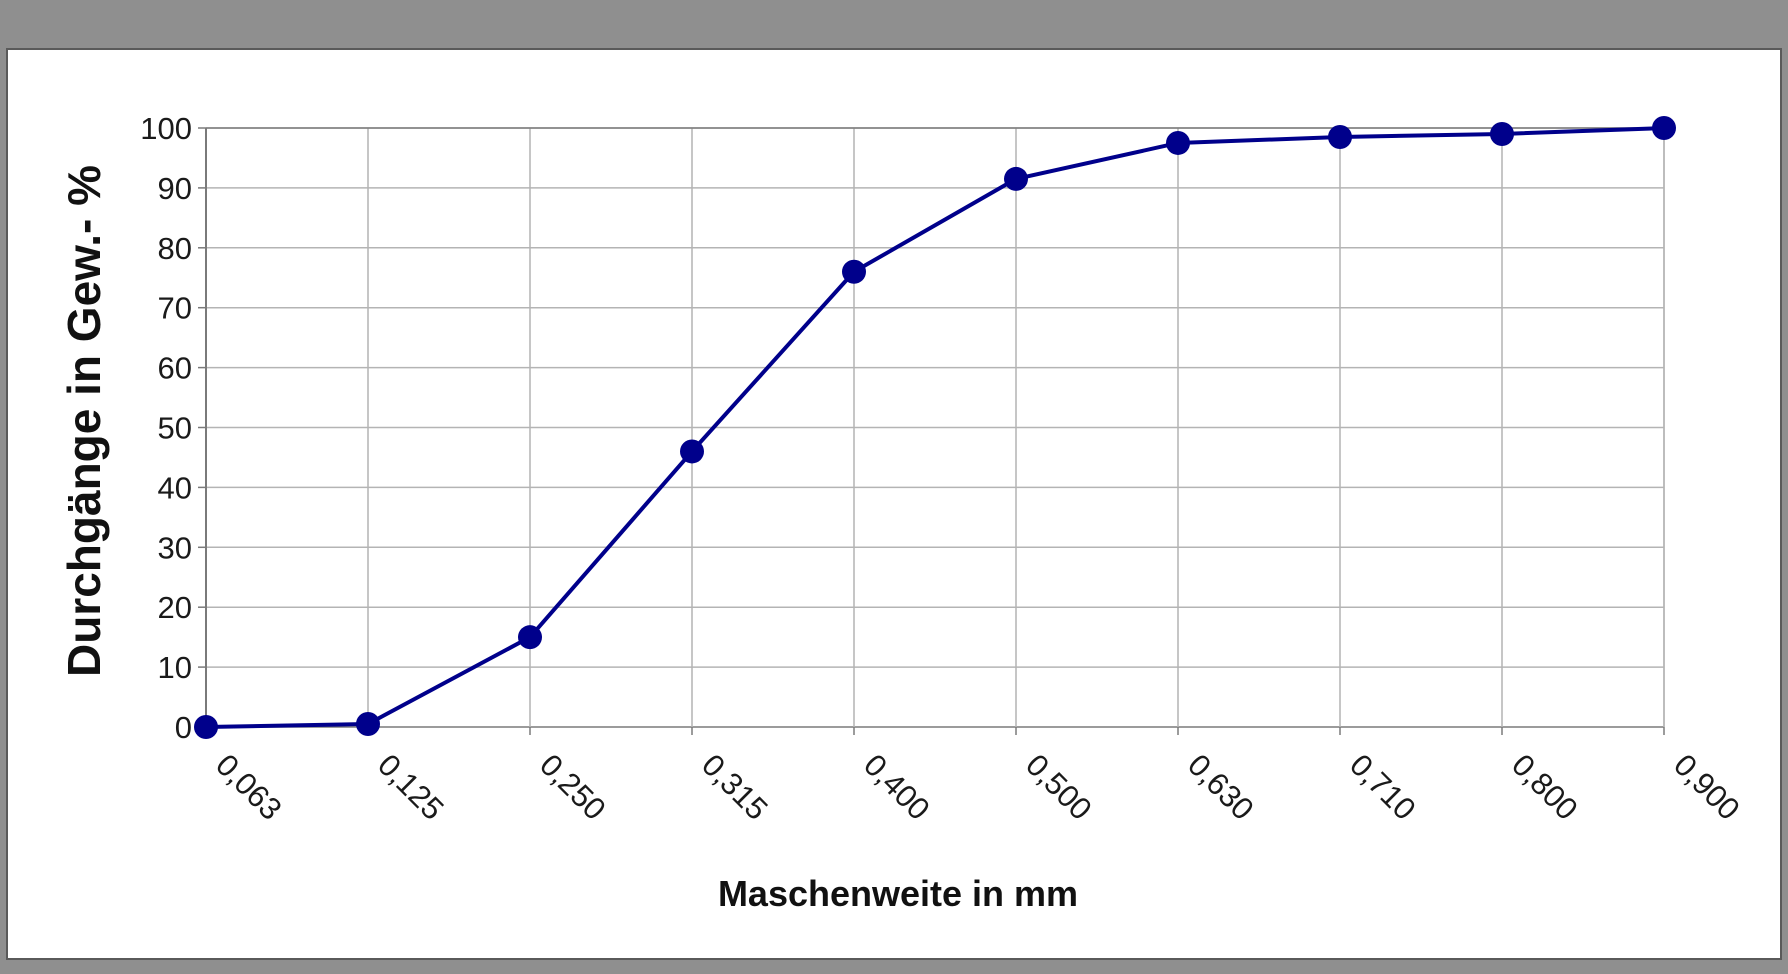  I want to click on y-tick-label: 10, so click(175, 667).